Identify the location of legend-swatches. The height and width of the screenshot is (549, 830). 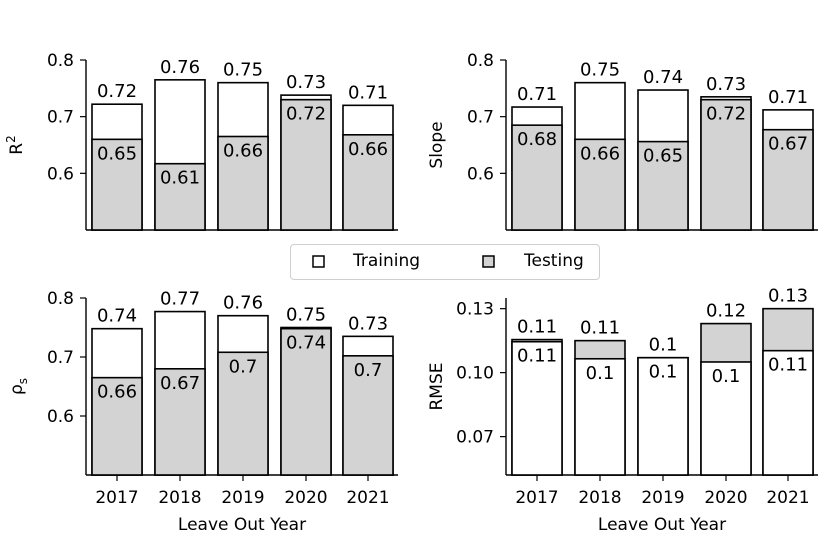
(403, 261).